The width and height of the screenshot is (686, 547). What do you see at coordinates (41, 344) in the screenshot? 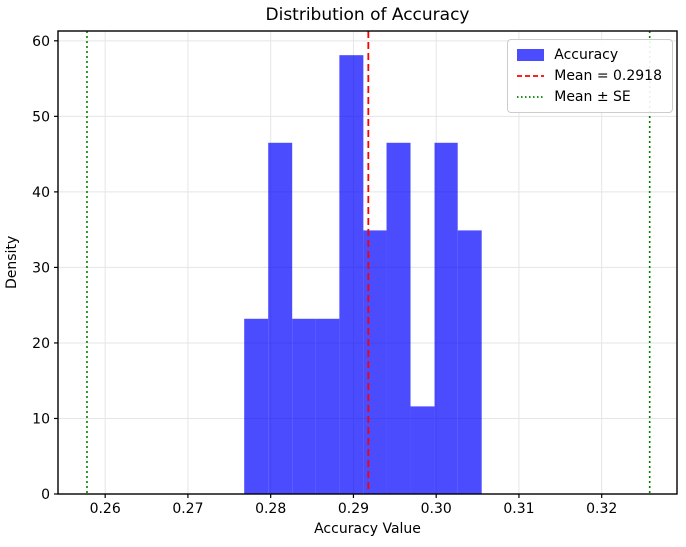
I see `y-tick-label: 20` at bounding box center [41, 344].